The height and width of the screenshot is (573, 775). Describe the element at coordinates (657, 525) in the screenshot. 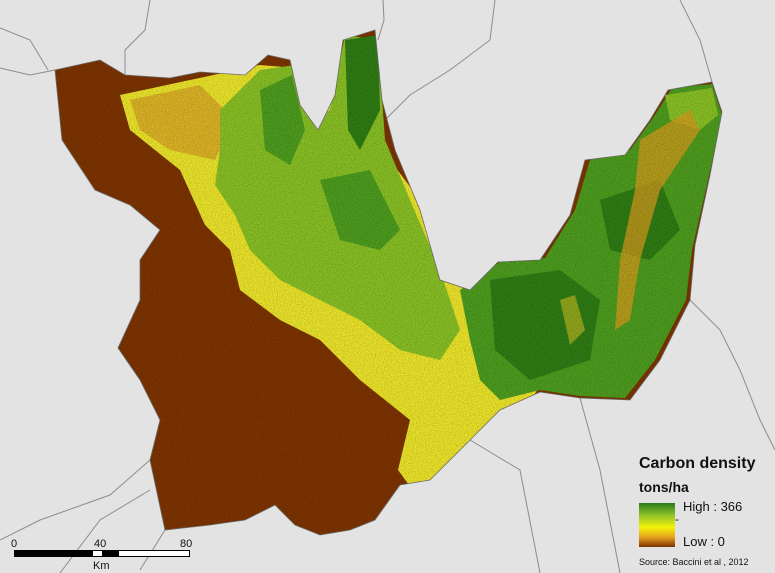

I see `legend-color-ramp` at that location.